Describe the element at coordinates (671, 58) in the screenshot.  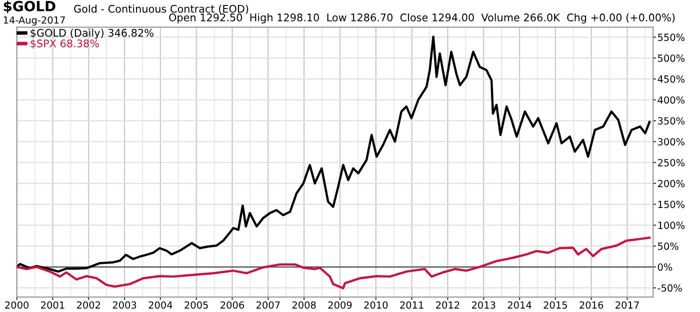
I see `y-tick-label: 500%` at that location.